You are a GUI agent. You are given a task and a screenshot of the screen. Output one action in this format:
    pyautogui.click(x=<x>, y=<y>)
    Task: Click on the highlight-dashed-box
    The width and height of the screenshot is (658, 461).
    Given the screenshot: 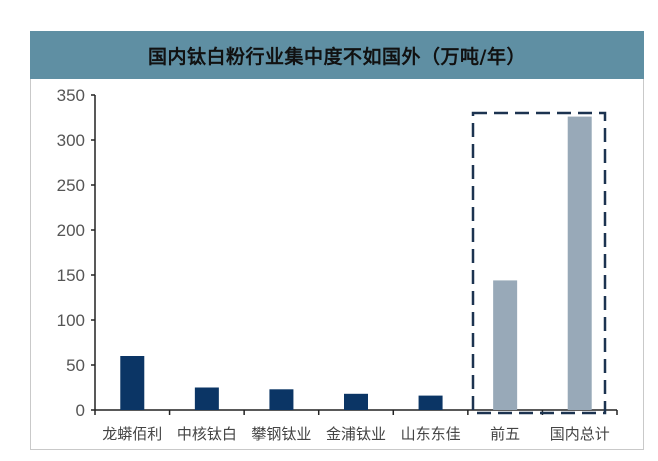 What is the action you would take?
    pyautogui.click(x=539, y=263)
    